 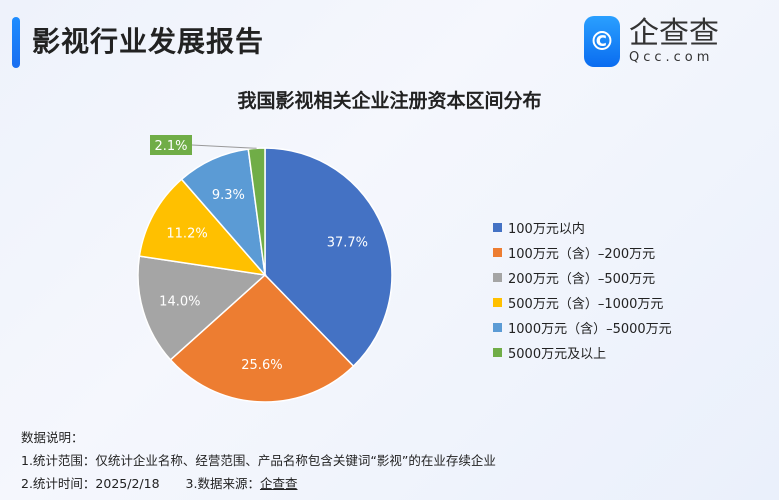 I want to click on legend-item: 1000万元（含）–5000万元, so click(x=582, y=327).